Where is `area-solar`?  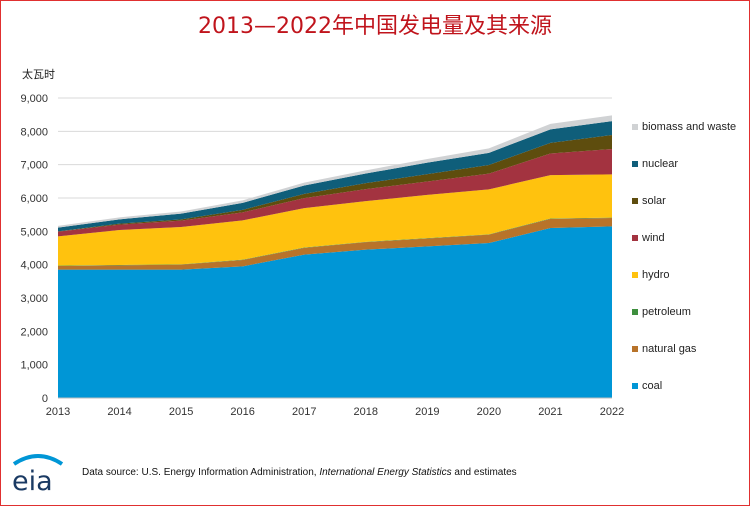 area-solar is located at coordinates (335, 183).